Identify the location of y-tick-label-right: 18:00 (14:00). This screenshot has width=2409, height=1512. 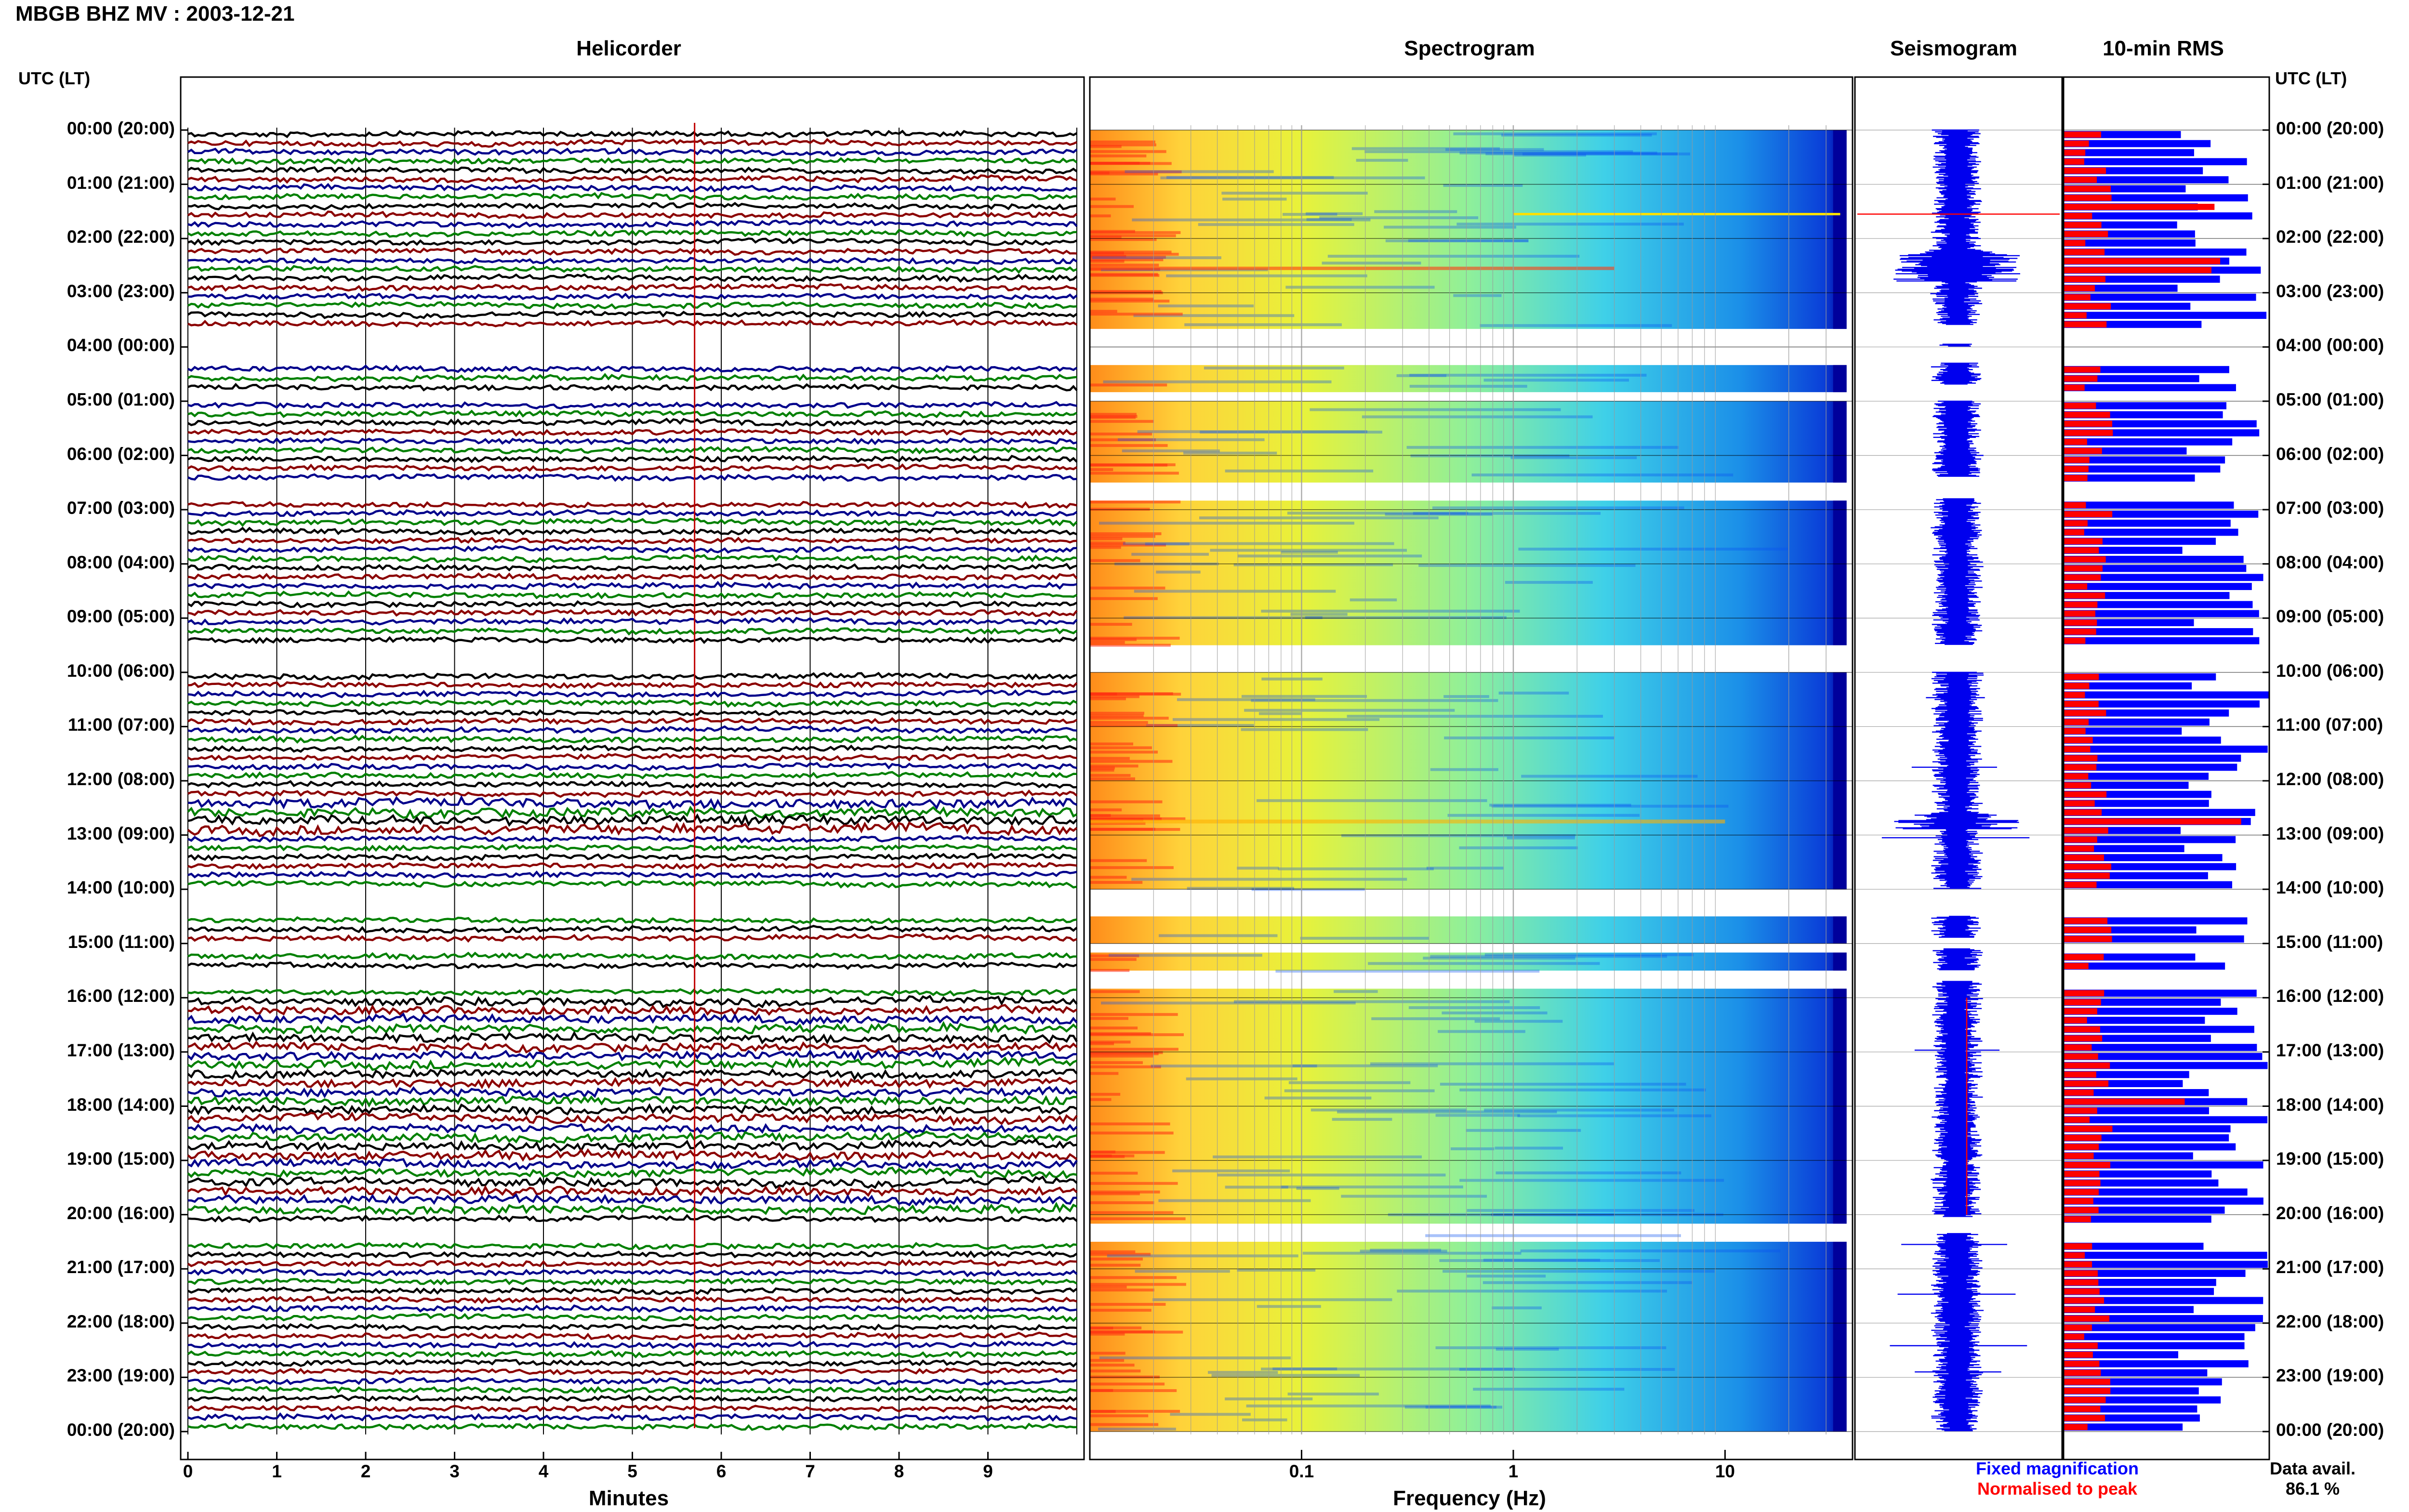
(2330, 1104).